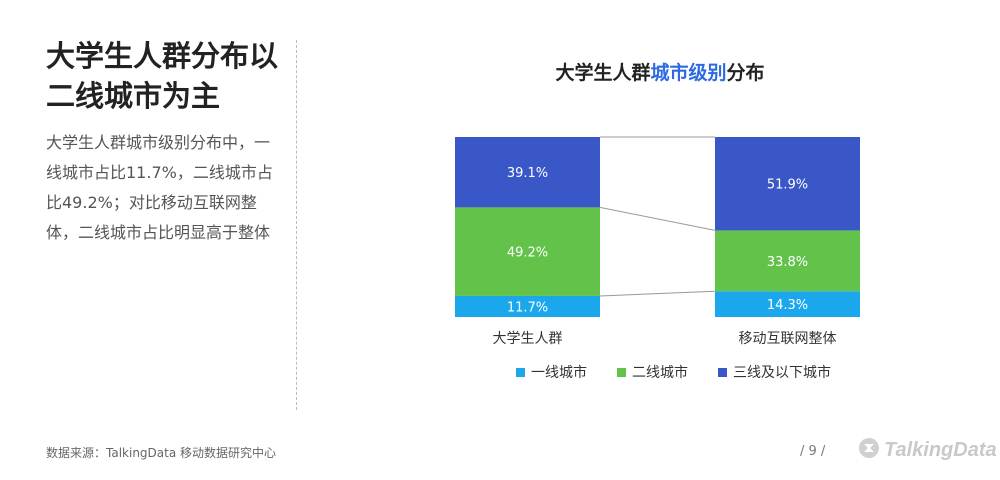  I want to click on chart-title-prefix: 大学生人群, so click(603, 73).